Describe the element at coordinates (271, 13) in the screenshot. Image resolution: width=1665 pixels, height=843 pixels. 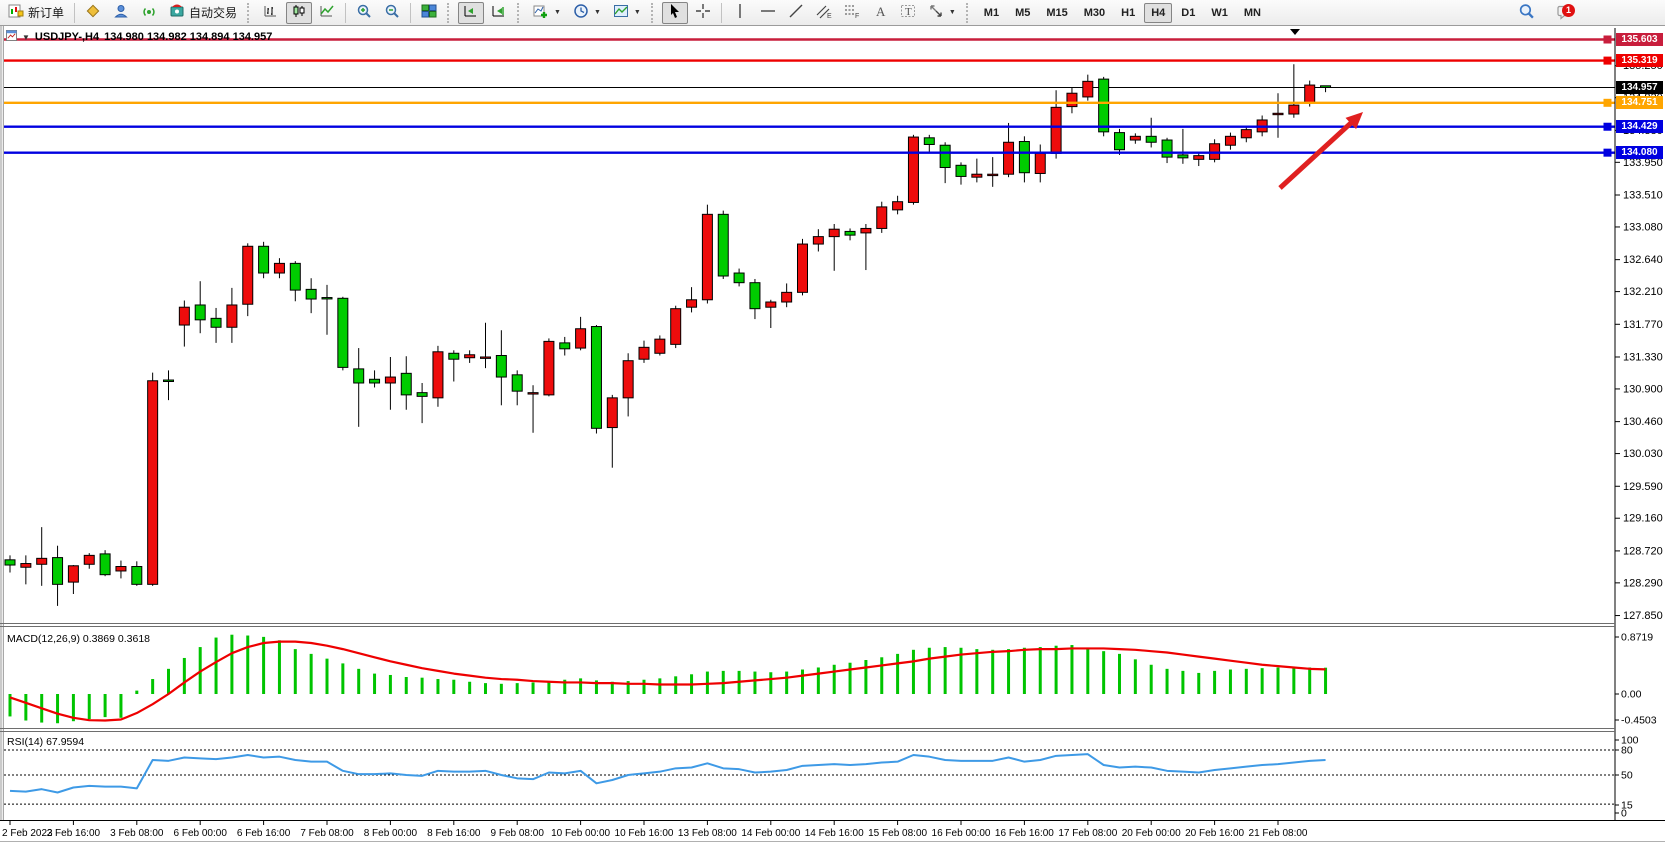
I see `bar-chart-button` at that location.